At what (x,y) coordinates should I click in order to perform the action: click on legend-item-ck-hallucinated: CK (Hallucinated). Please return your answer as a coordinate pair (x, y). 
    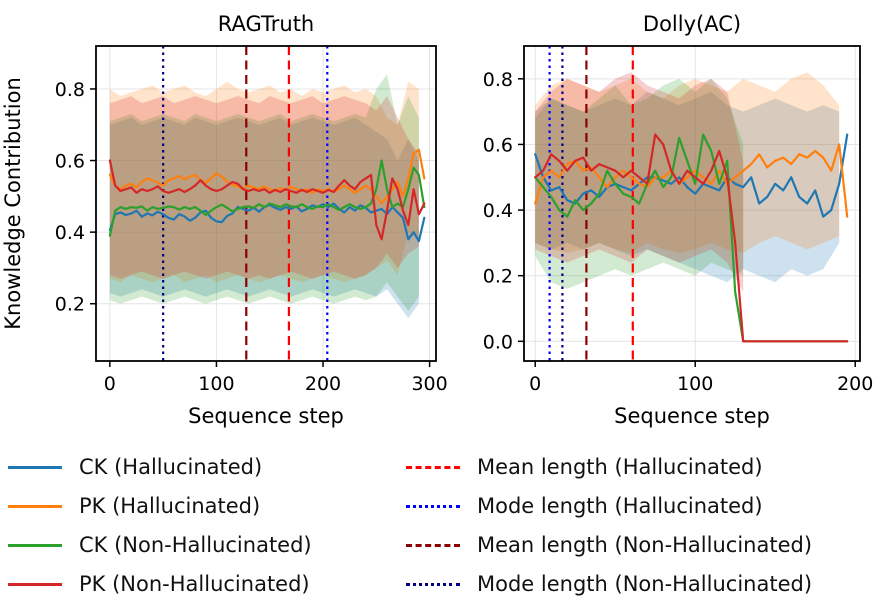
    Looking at the image, I should click on (207, 467).